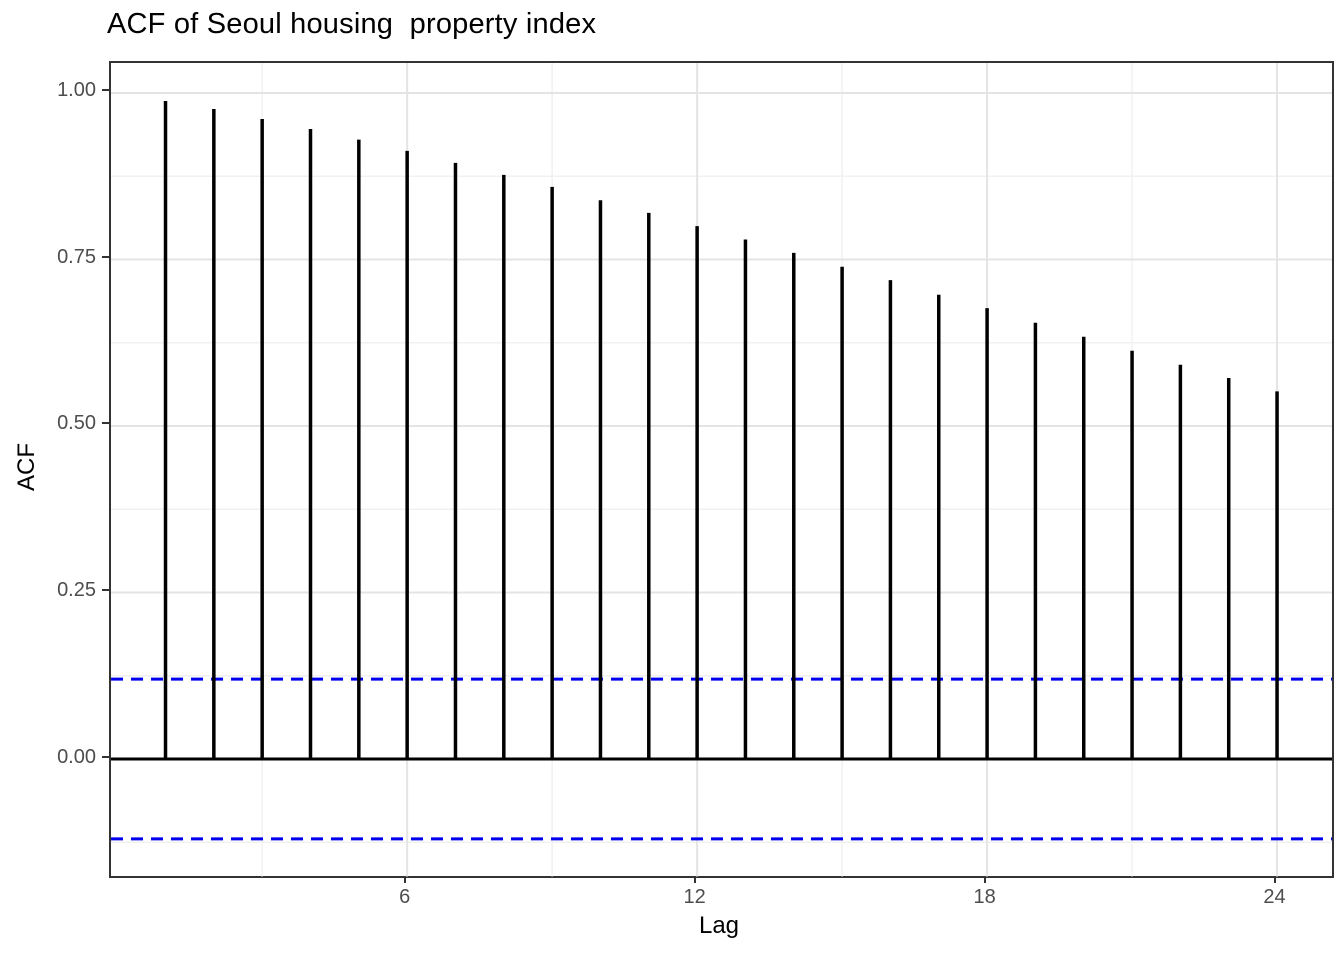 The width and height of the screenshot is (1344, 960). What do you see at coordinates (694, 897) in the screenshot?
I see `x-tick-label: 12` at bounding box center [694, 897].